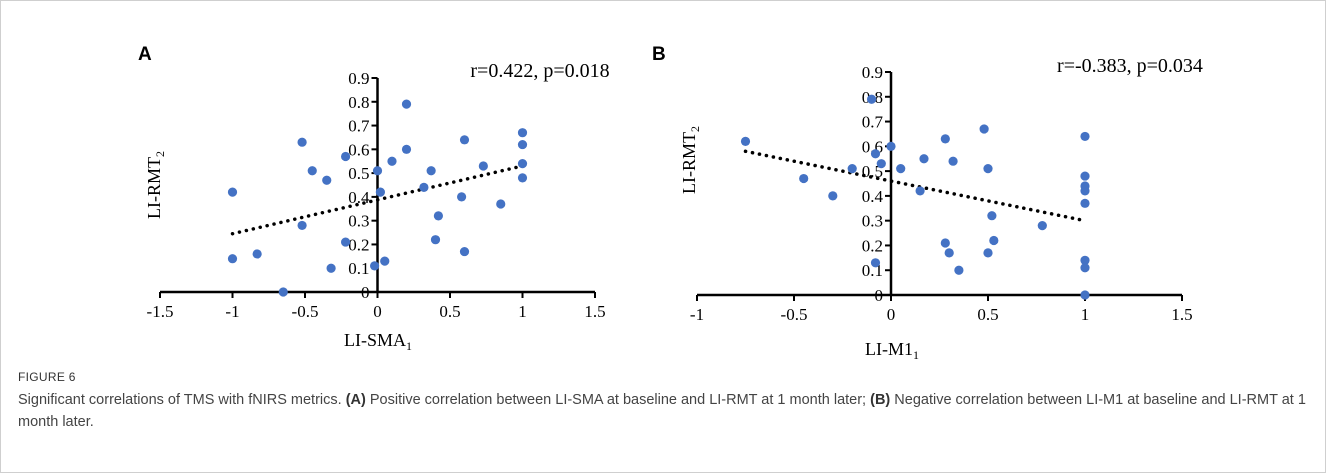 The width and height of the screenshot is (1328, 475). I want to click on panel-b-y-axis-label: LI-RMT2, so click(690, 160).